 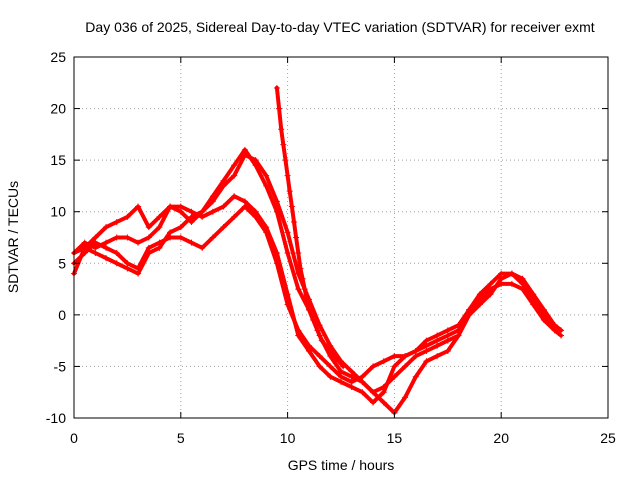 I want to click on x-tick-label: 15, so click(x=395, y=438).